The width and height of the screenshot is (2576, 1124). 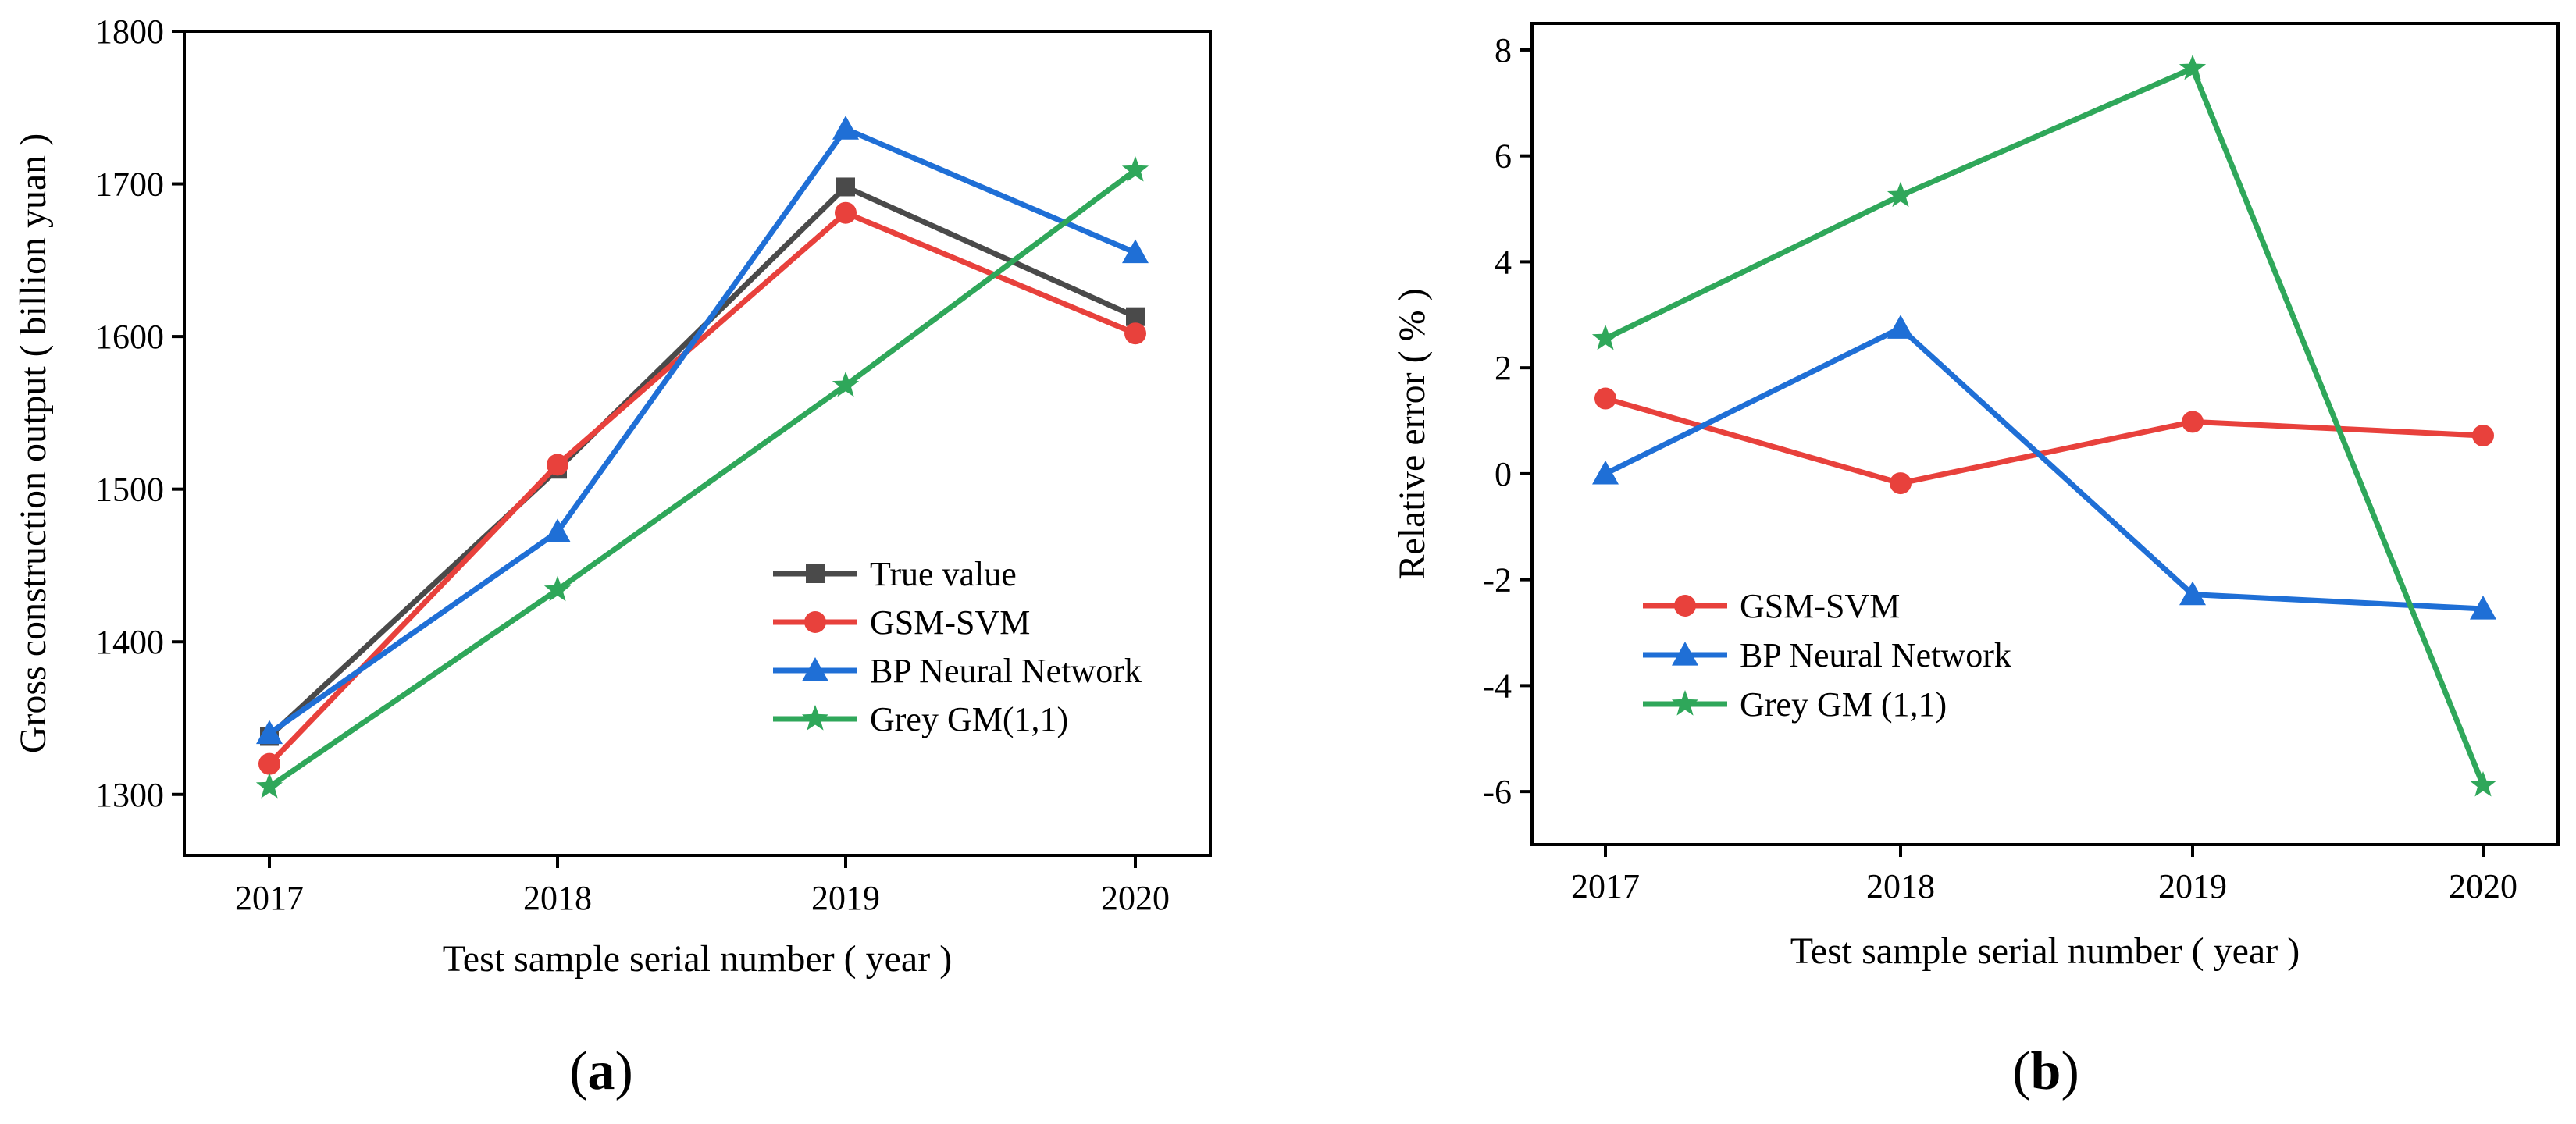 What do you see at coordinates (1503, 368) in the screenshot?
I see `y-tick-label: 2` at bounding box center [1503, 368].